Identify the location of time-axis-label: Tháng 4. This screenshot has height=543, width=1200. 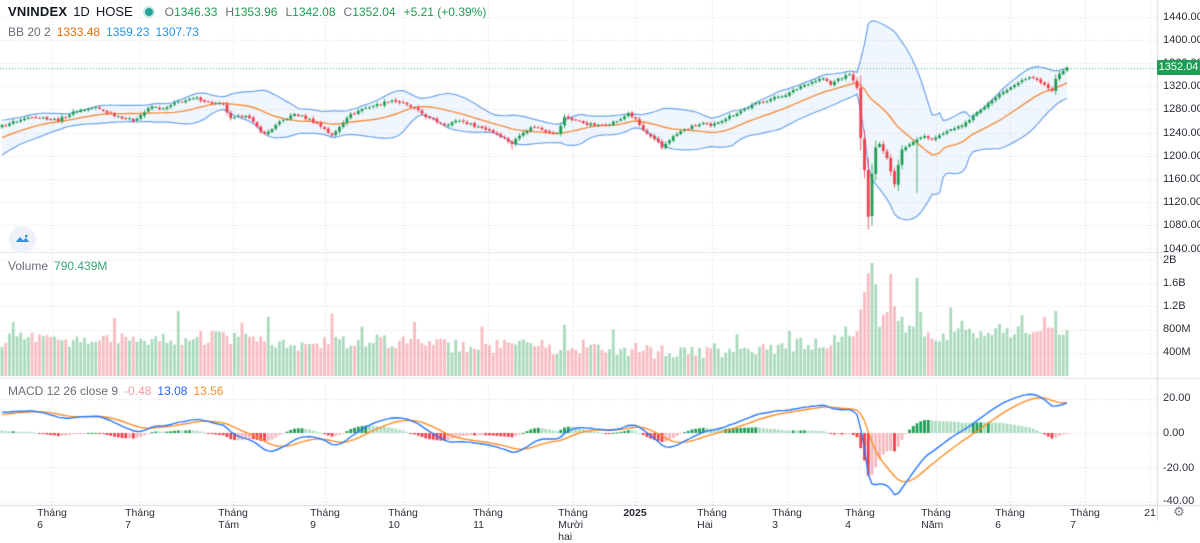
(860, 519).